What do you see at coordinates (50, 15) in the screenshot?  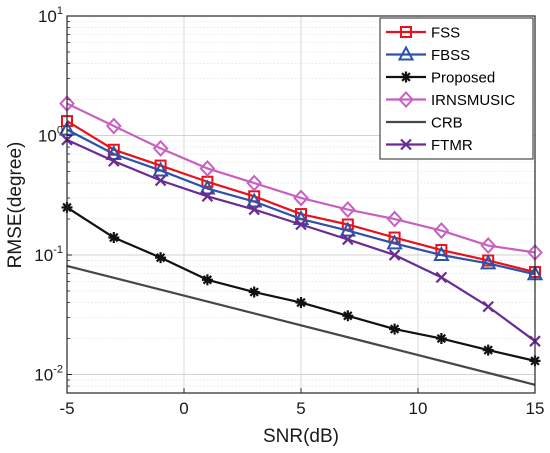 I see `y-tick-label: 10¹` at bounding box center [50, 15].